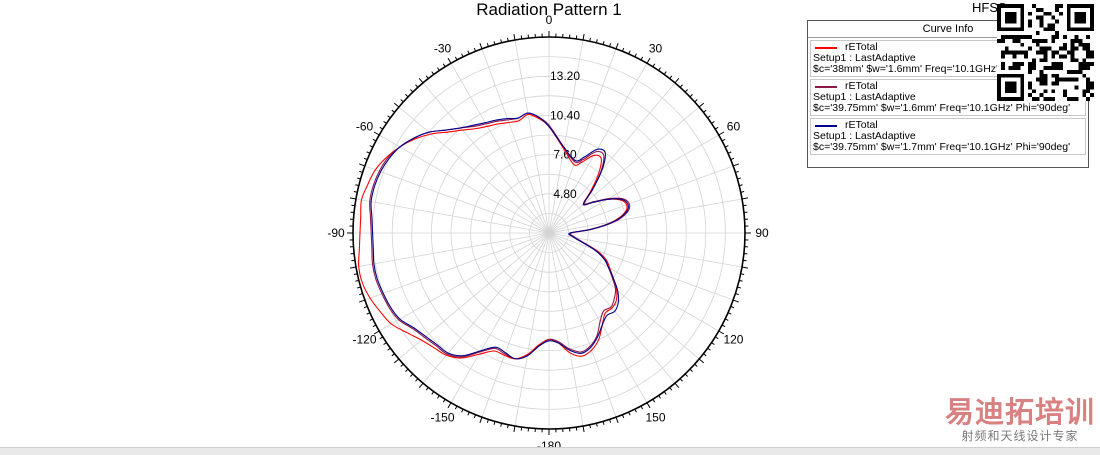  What do you see at coordinates (1020, 436) in the screenshot?
I see `watermark-sub: 射频和天线设计专家` at bounding box center [1020, 436].